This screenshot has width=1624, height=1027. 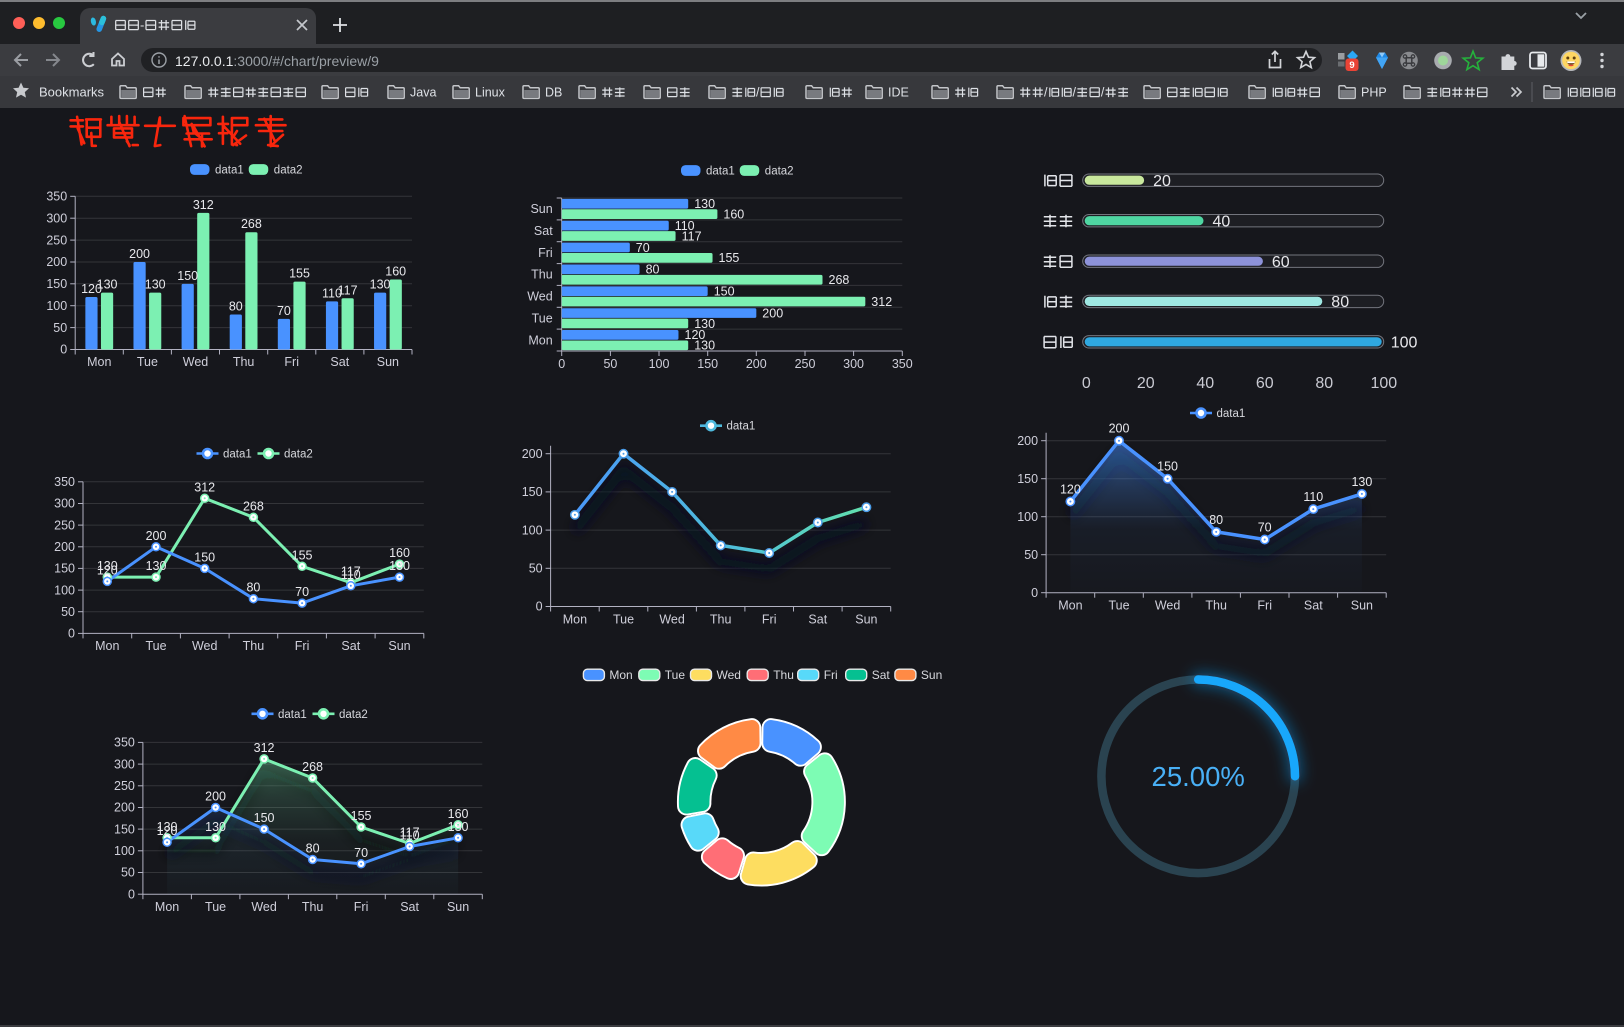 I want to click on svg-text: DB, so click(x=553, y=92).